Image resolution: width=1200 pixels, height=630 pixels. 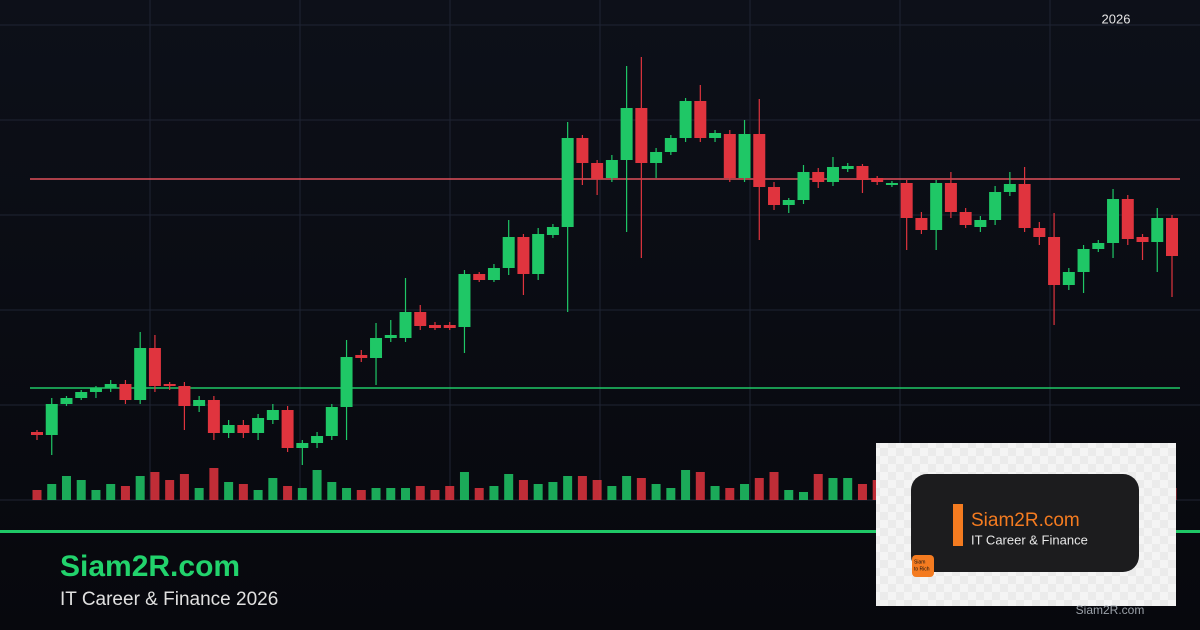 I want to click on year-label: 2026, so click(x=1116, y=18).